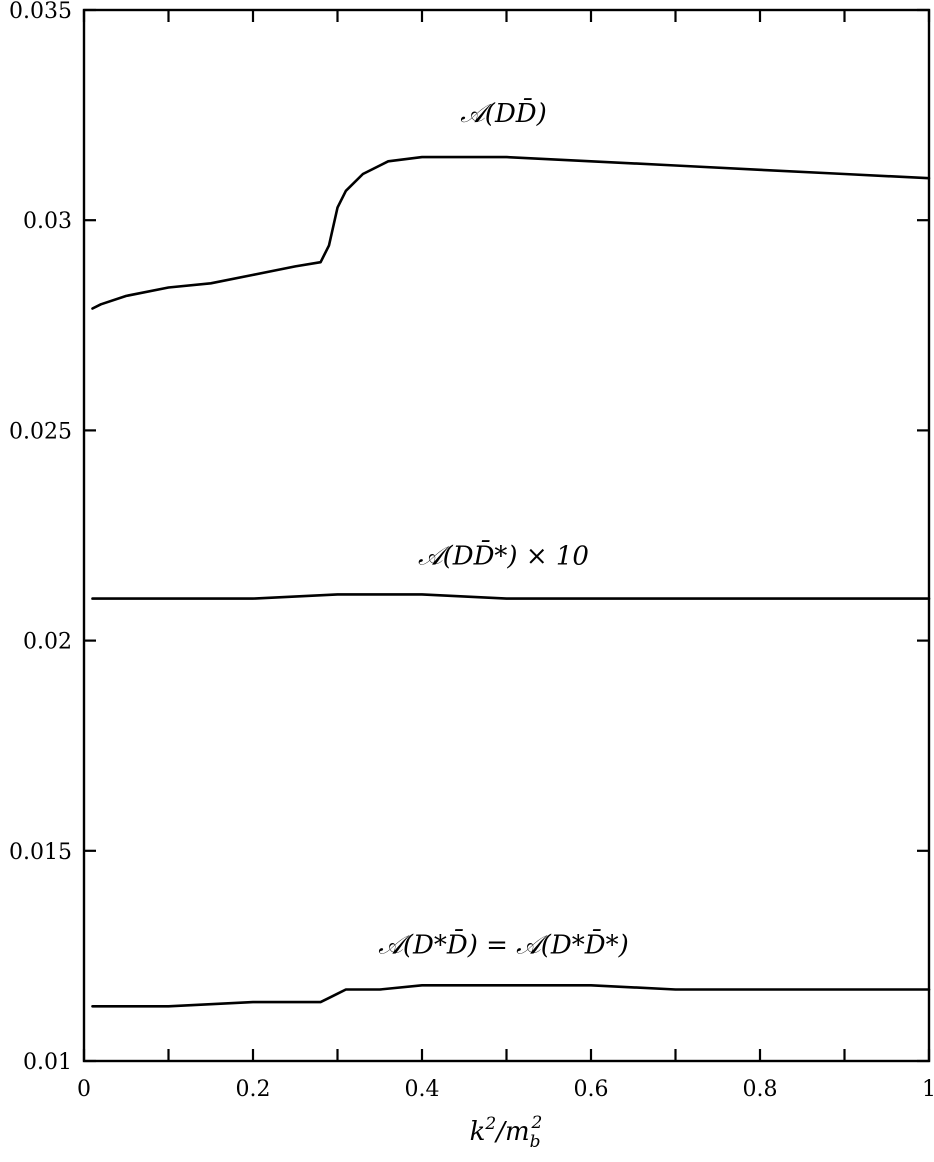 The image size is (934, 1162). What do you see at coordinates (47, 221) in the screenshot?
I see `y-tick-label: 0.03` at bounding box center [47, 221].